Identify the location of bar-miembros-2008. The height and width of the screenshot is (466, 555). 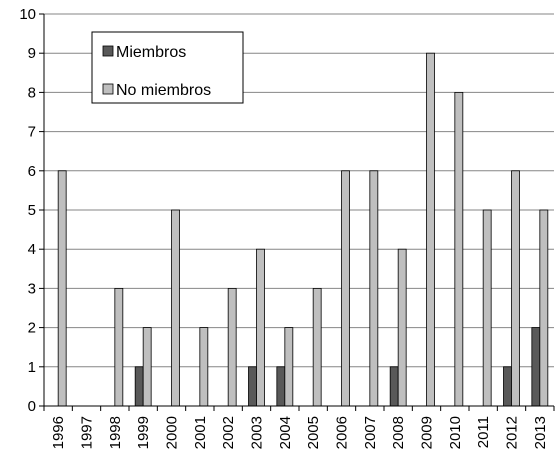
(394, 386).